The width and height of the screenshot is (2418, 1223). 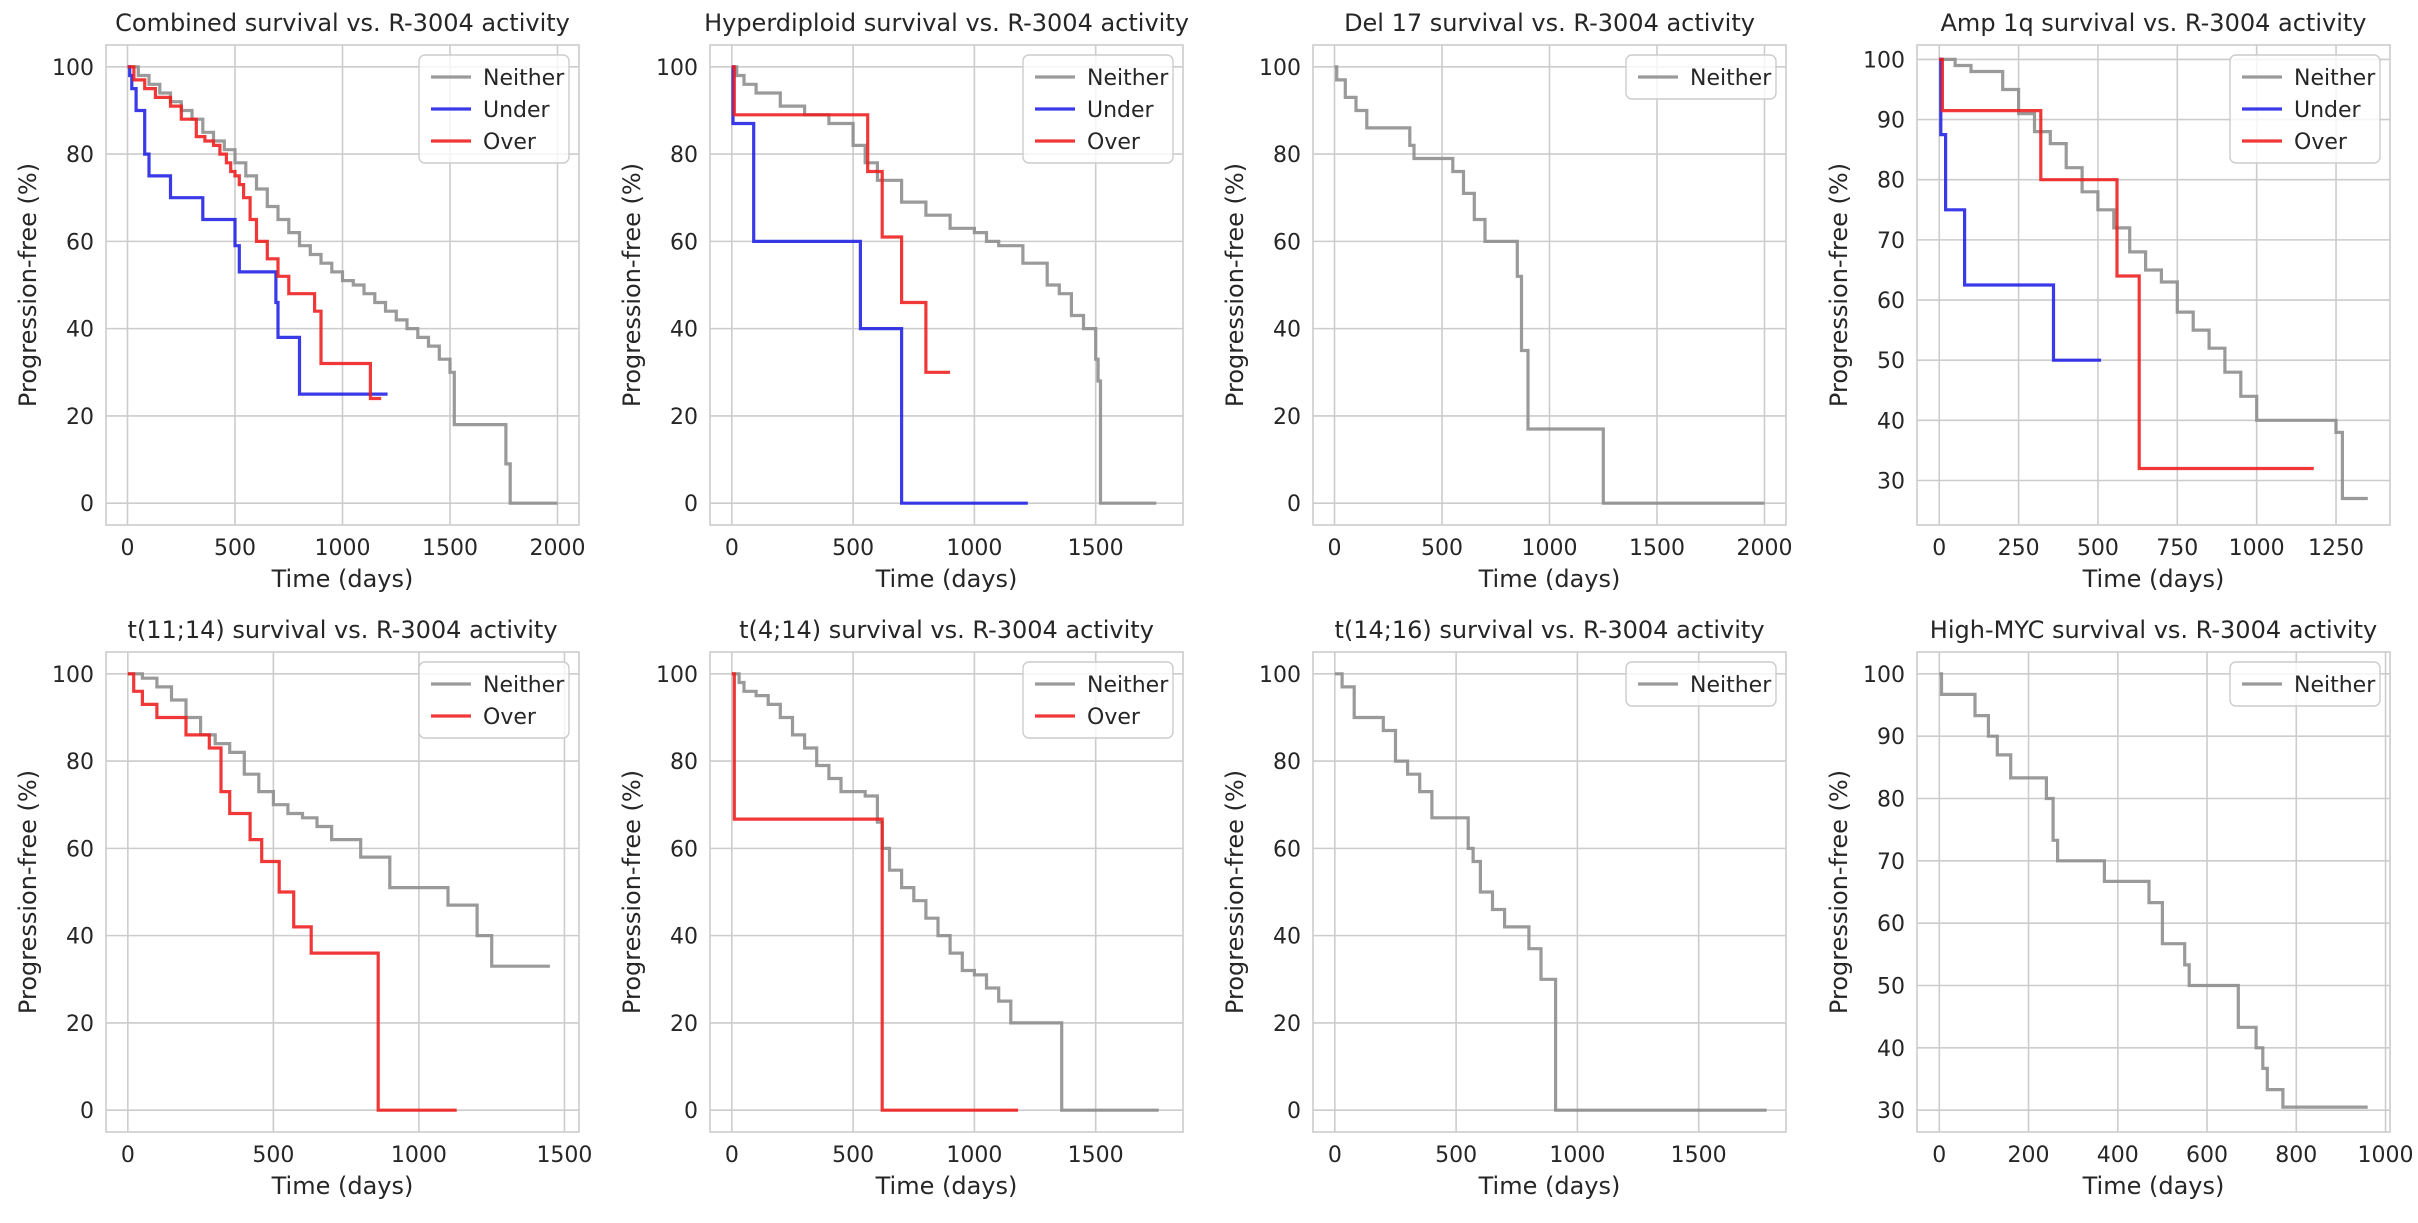 I want to click on x-tick-label: 2000, so click(x=558, y=548).